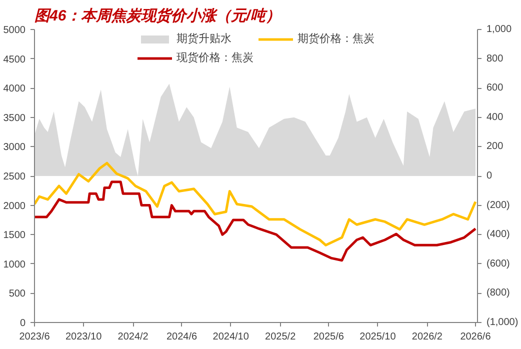  What do you see at coordinates (14, 206) in the screenshot?
I see `y-tick-label: 2000` at bounding box center [14, 206].